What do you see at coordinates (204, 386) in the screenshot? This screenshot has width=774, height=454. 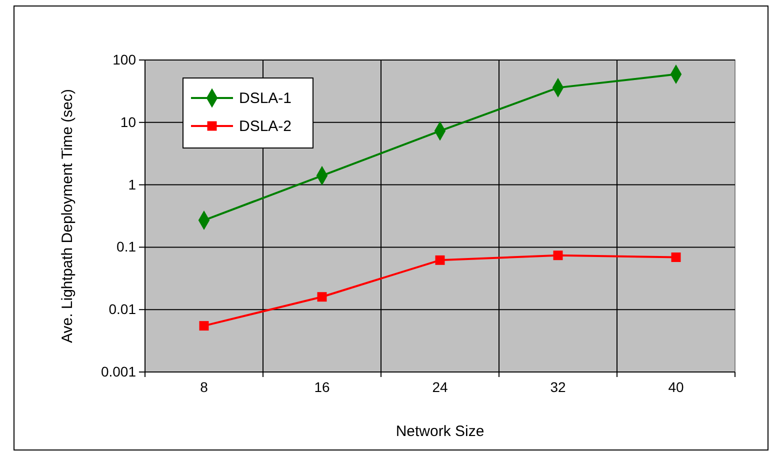 I see `x-tick-label: 8` at bounding box center [204, 386].